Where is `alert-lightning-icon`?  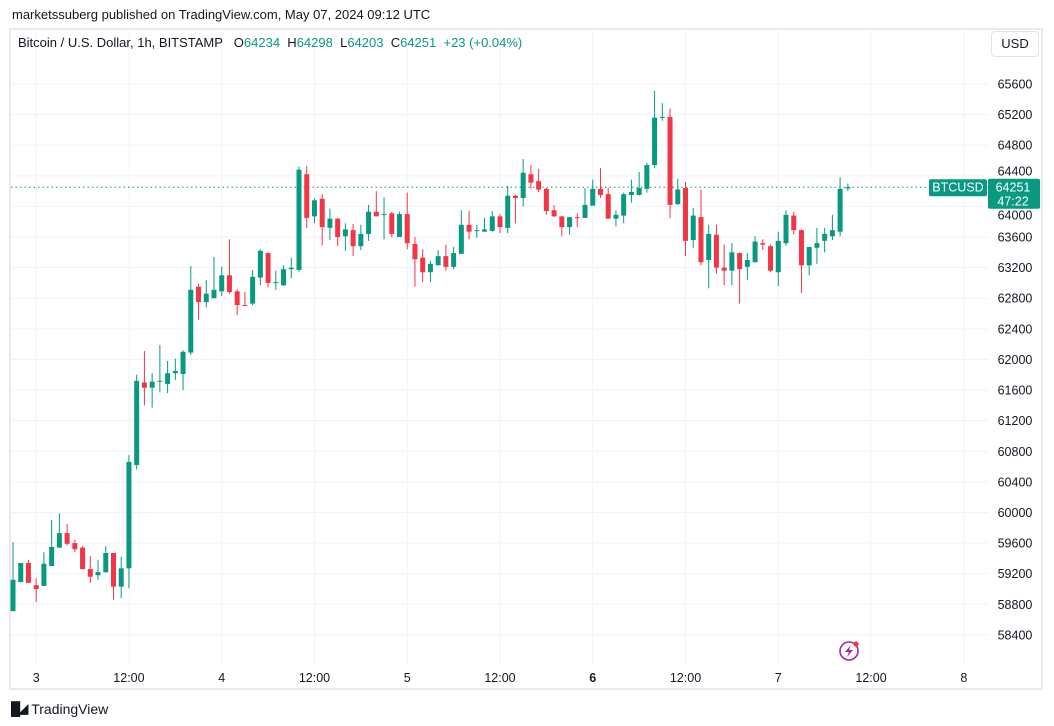
alert-lightning-icon is located at coordinates (849, 651).